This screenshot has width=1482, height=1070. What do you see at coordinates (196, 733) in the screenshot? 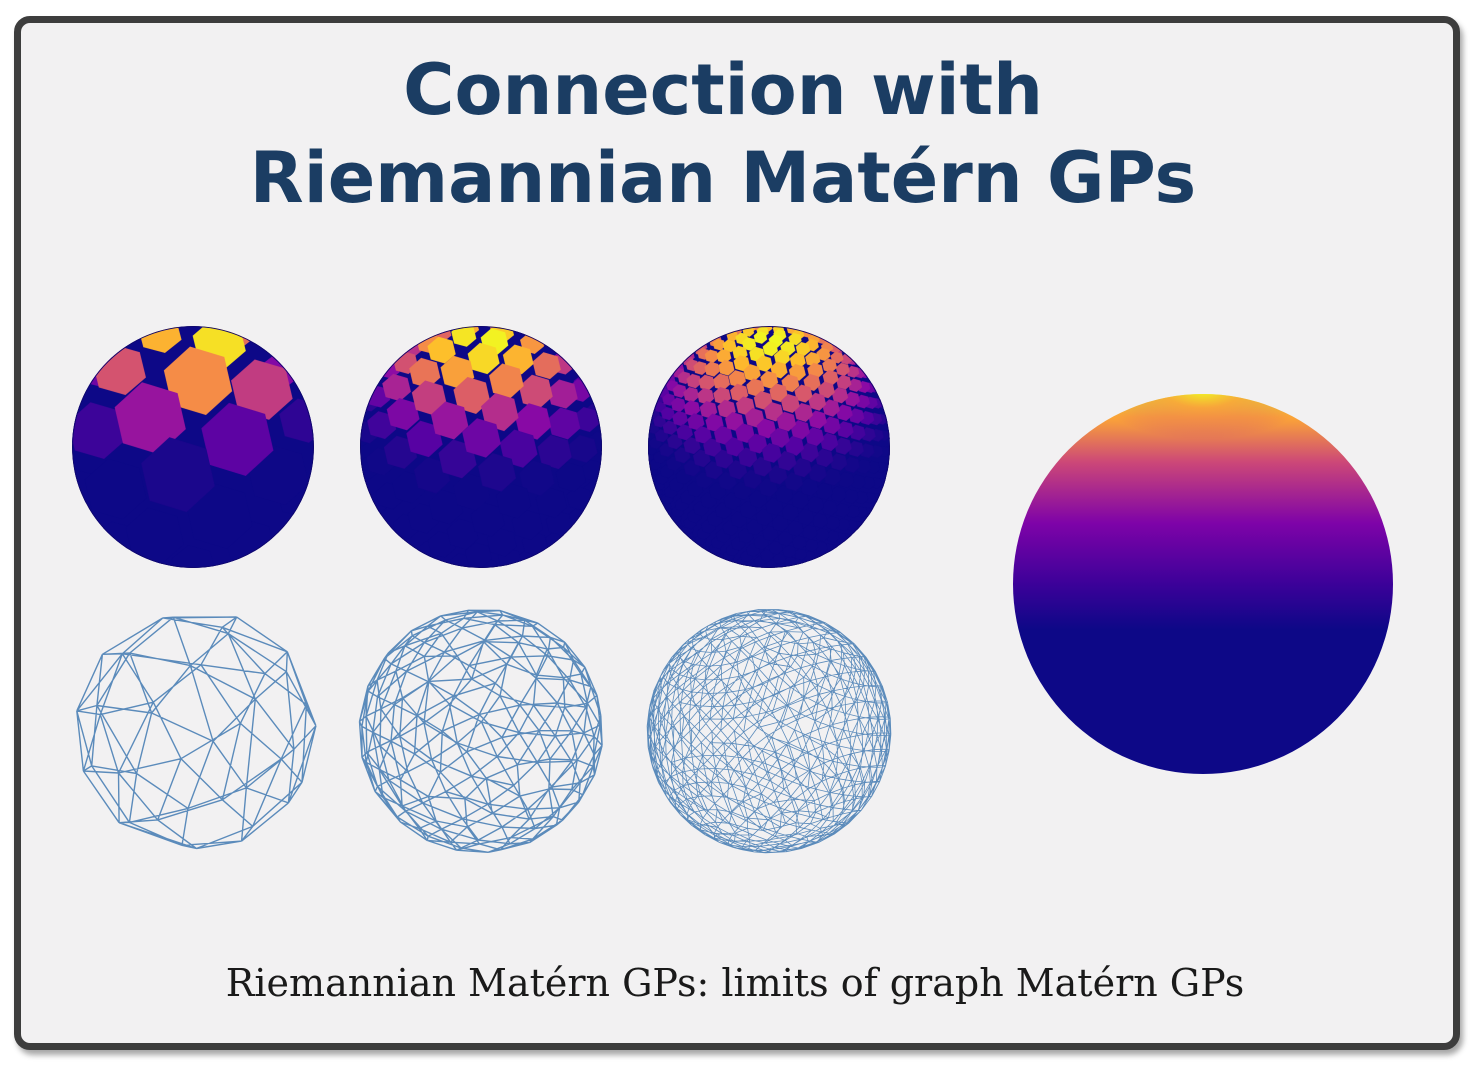
I see `coarse-wireframe` at bounding box center [196, 733].